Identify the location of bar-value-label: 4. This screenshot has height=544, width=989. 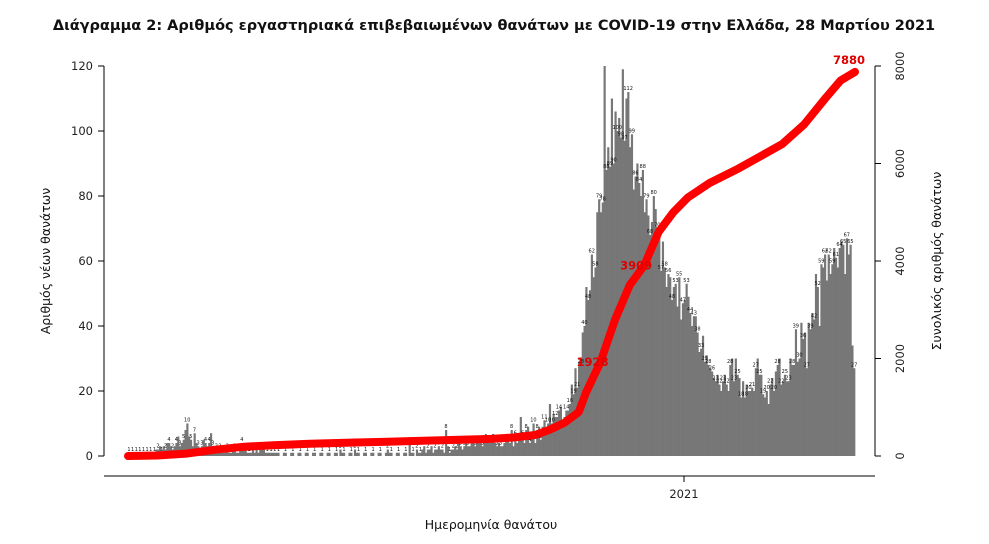
(205, 440).